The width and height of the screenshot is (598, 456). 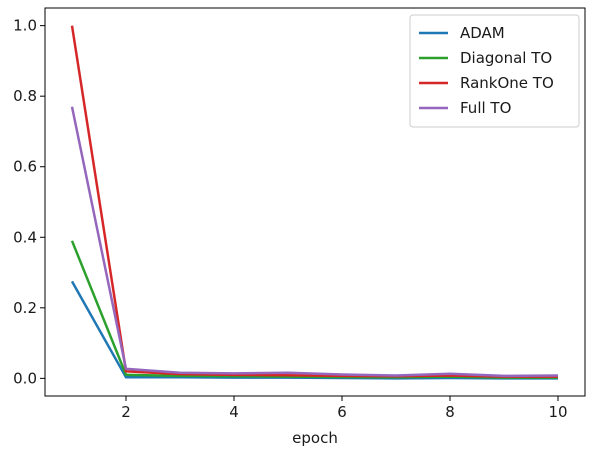 What do you see at coordinates (25, 167) in the screenshot?
I see `y-tick-label: 0.6` at bounding box center [25, 167].